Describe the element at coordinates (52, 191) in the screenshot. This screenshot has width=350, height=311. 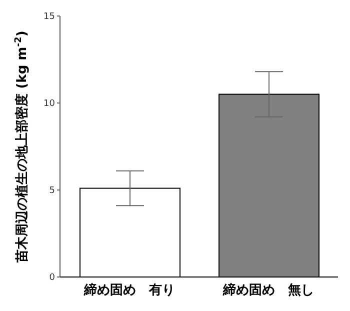
I see `y-tick-label: 5` at that location.